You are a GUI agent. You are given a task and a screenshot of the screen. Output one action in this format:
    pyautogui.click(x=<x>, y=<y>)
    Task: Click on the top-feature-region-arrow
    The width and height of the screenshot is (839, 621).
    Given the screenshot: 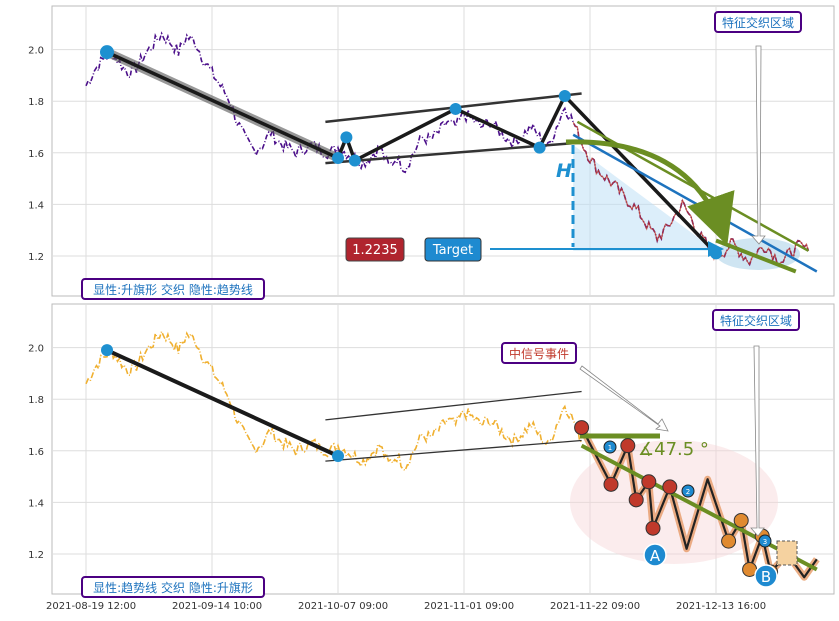 What is the action you would take?
    pyautogui.click(x=758, y=145)
    